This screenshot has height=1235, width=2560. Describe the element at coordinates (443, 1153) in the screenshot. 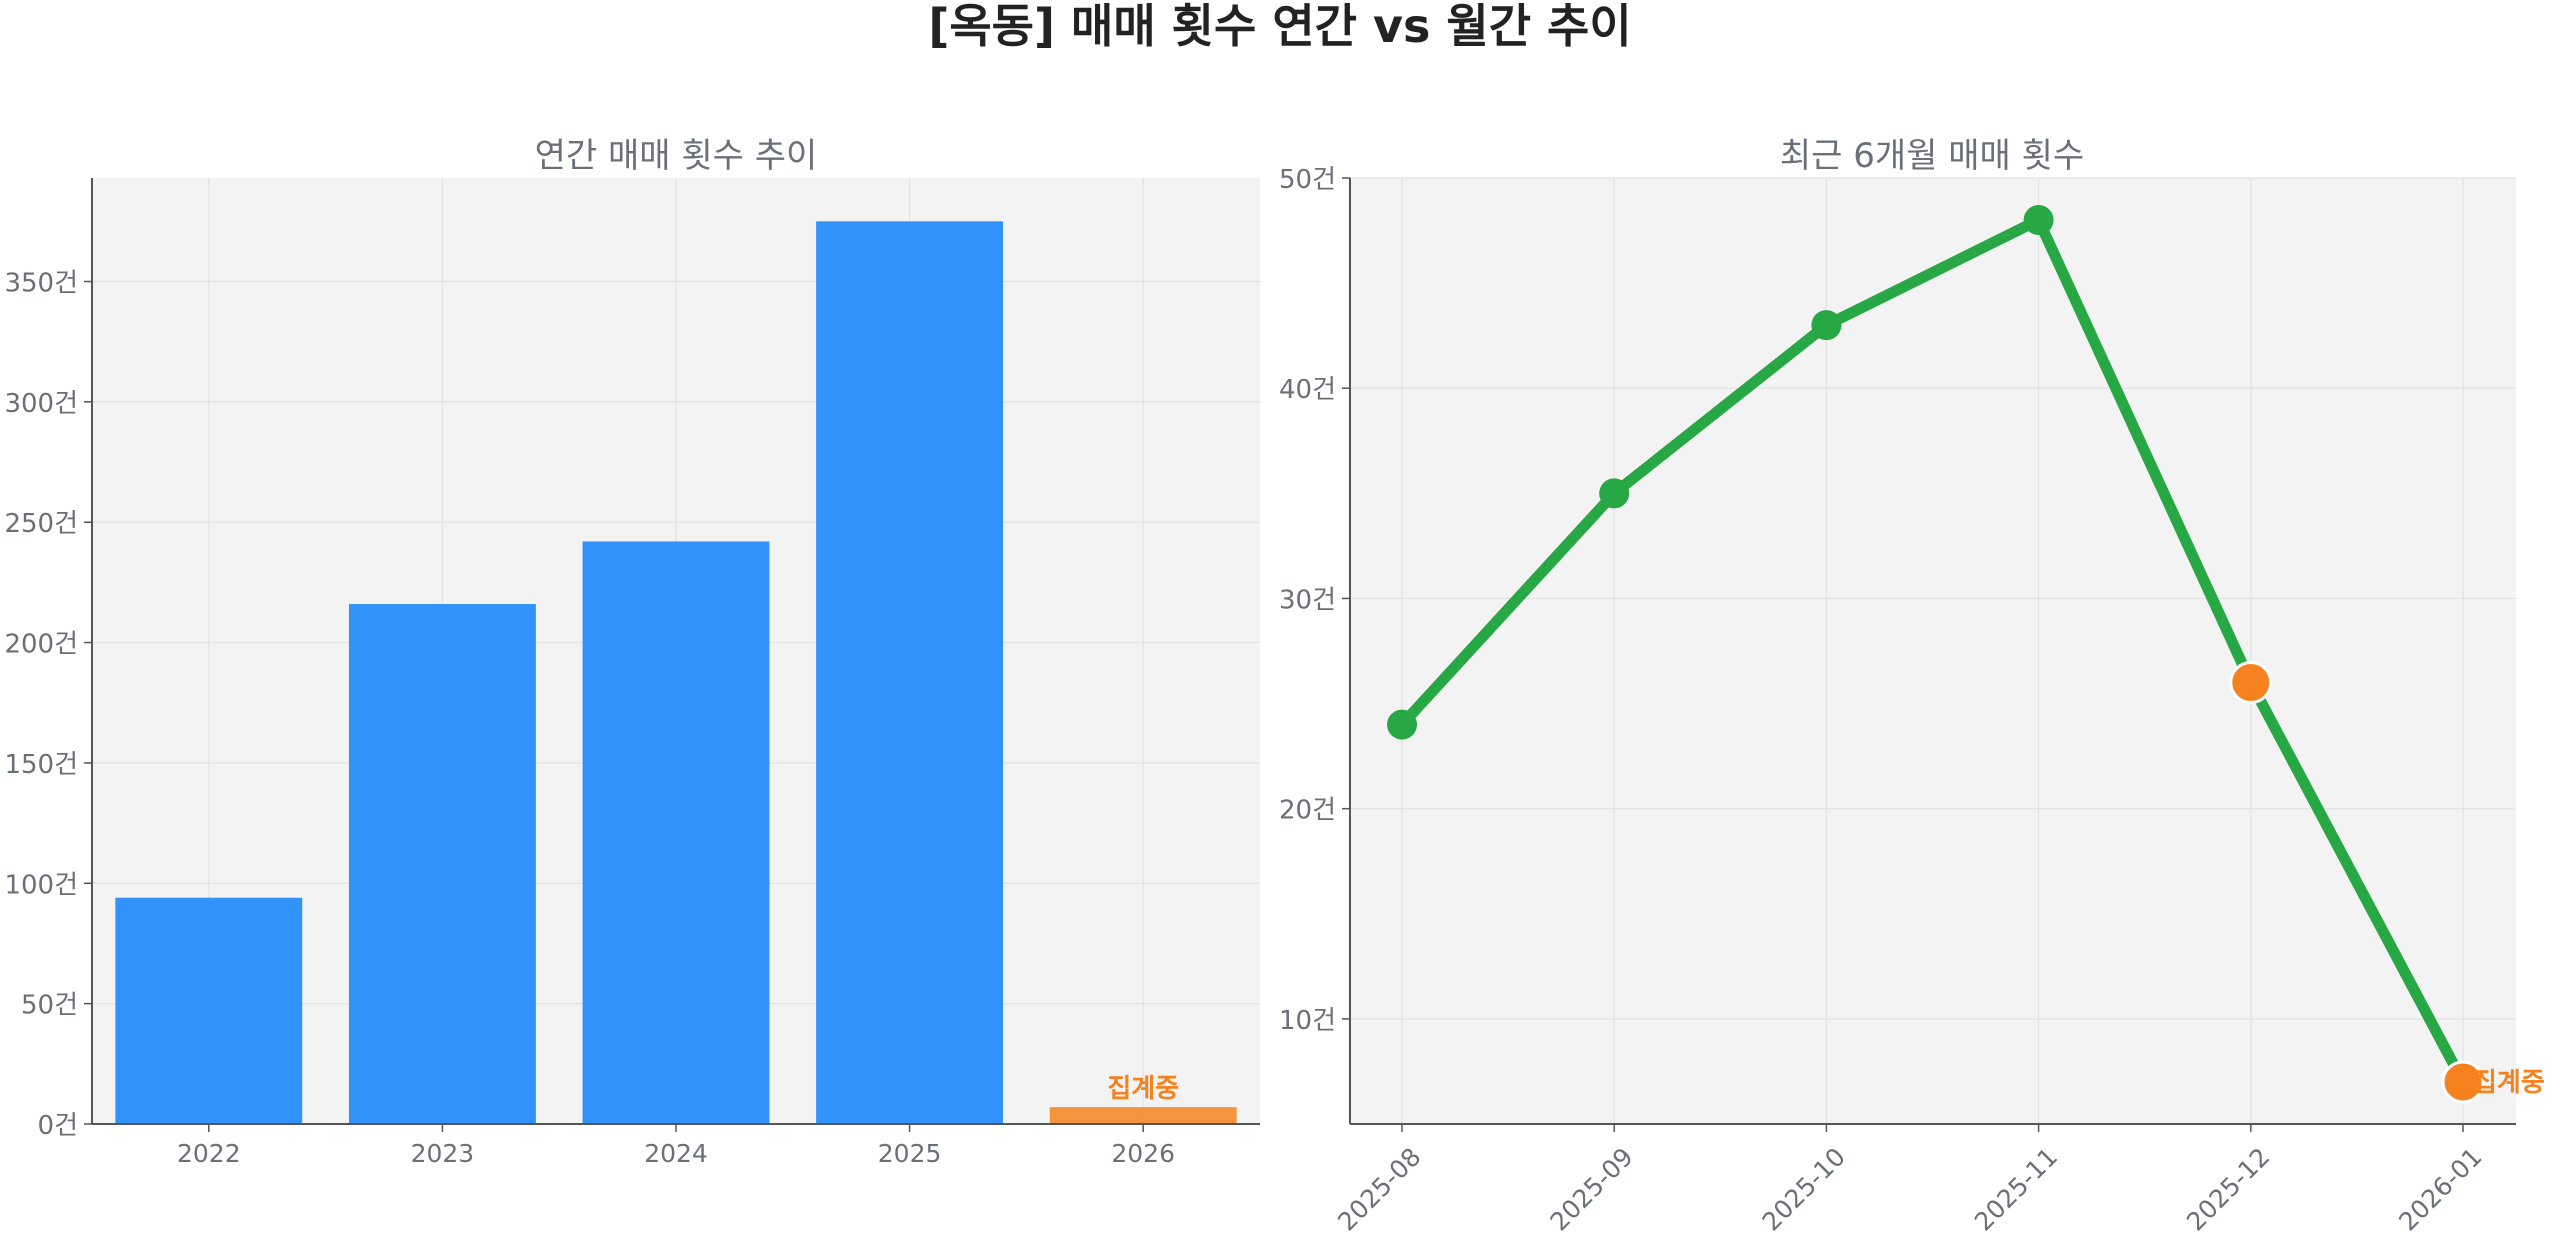

I see `annual-x-tick-label: 2023` at that location.